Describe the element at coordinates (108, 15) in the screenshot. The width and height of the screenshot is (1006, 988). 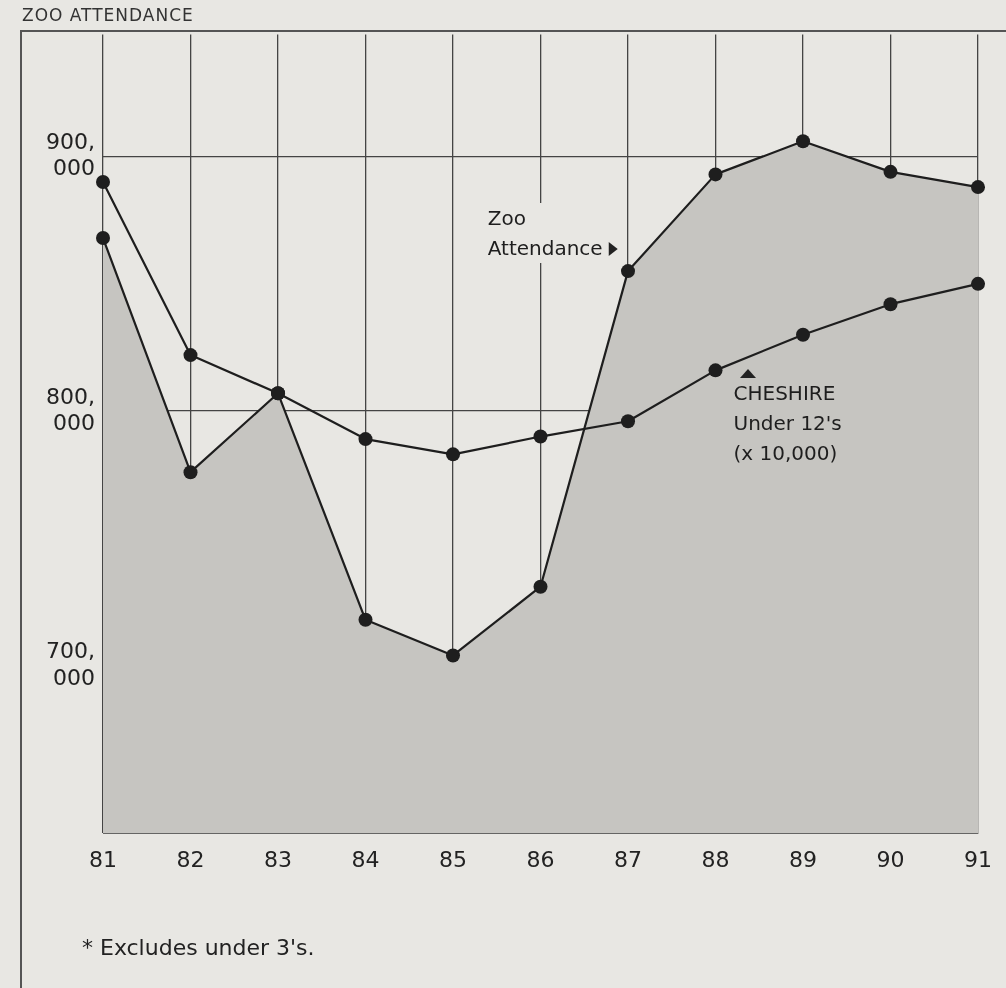
I see `chart-title: ZOO ATTENDANCE` at that location.